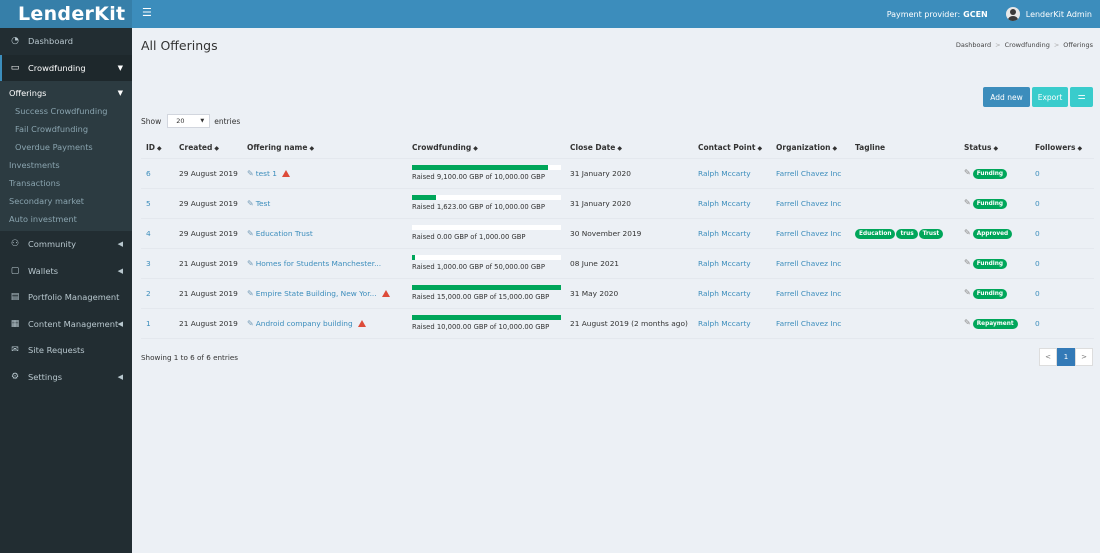 Image resolution: width=1100 pixels, height=553 pixels. I want to click on chevron-left-icon: ◀, so click(120, 323).